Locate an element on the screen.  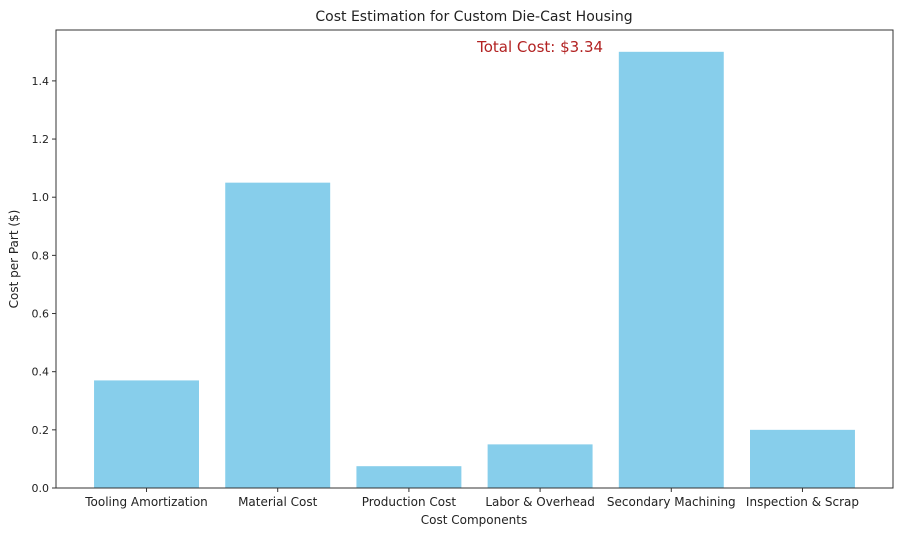
x-tick-label: Tooling Amortization is located at coordinates (146, 502).